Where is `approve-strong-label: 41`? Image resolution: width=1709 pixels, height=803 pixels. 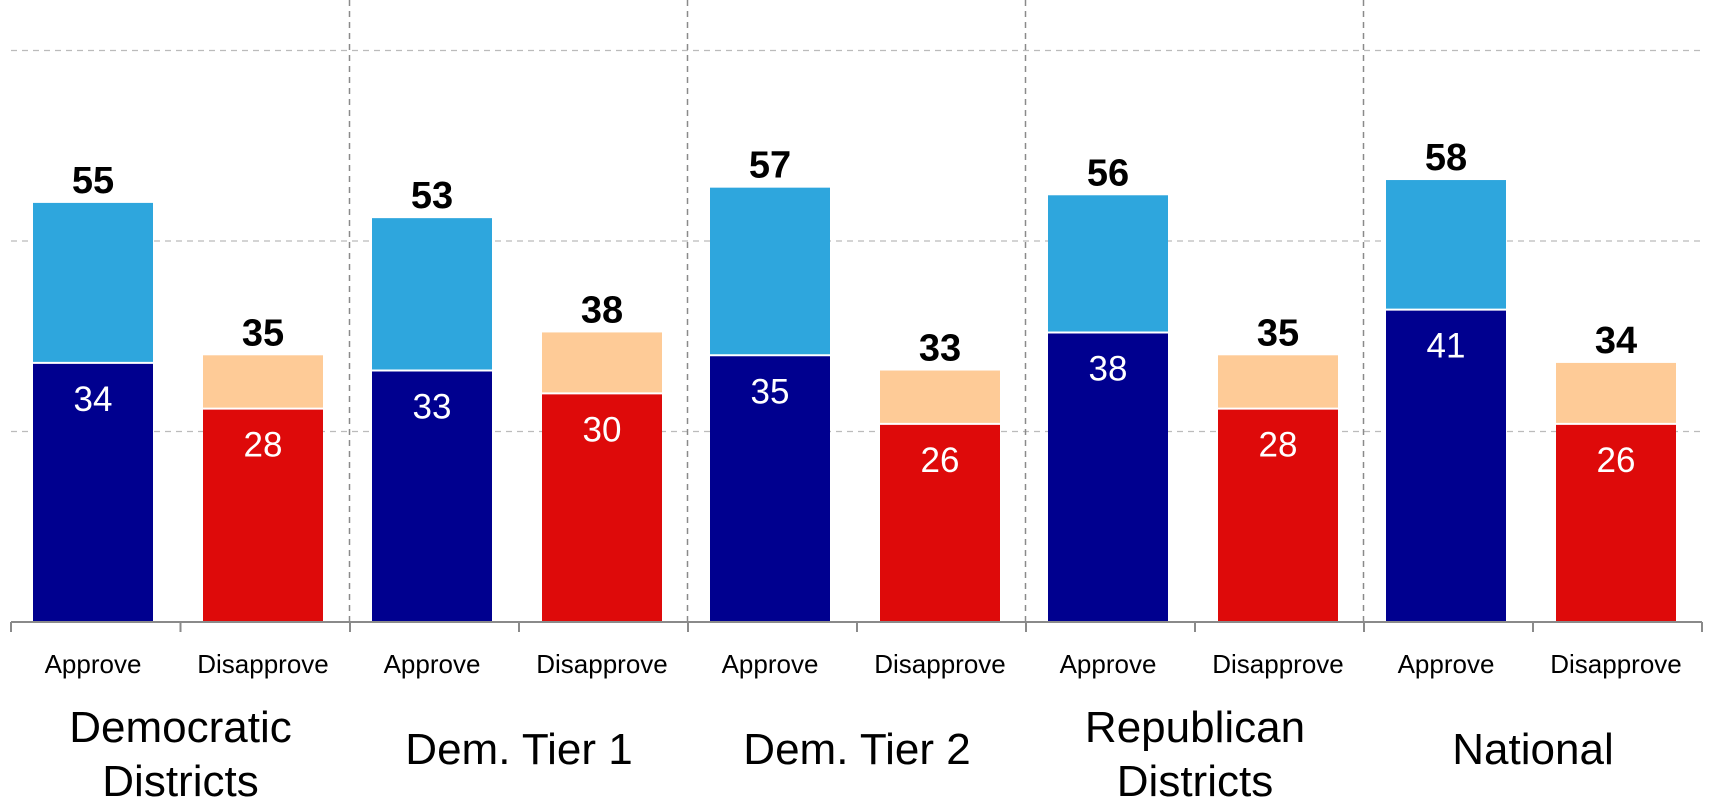
approve-strong-label: 41 is located at coordinates (1446, 346).